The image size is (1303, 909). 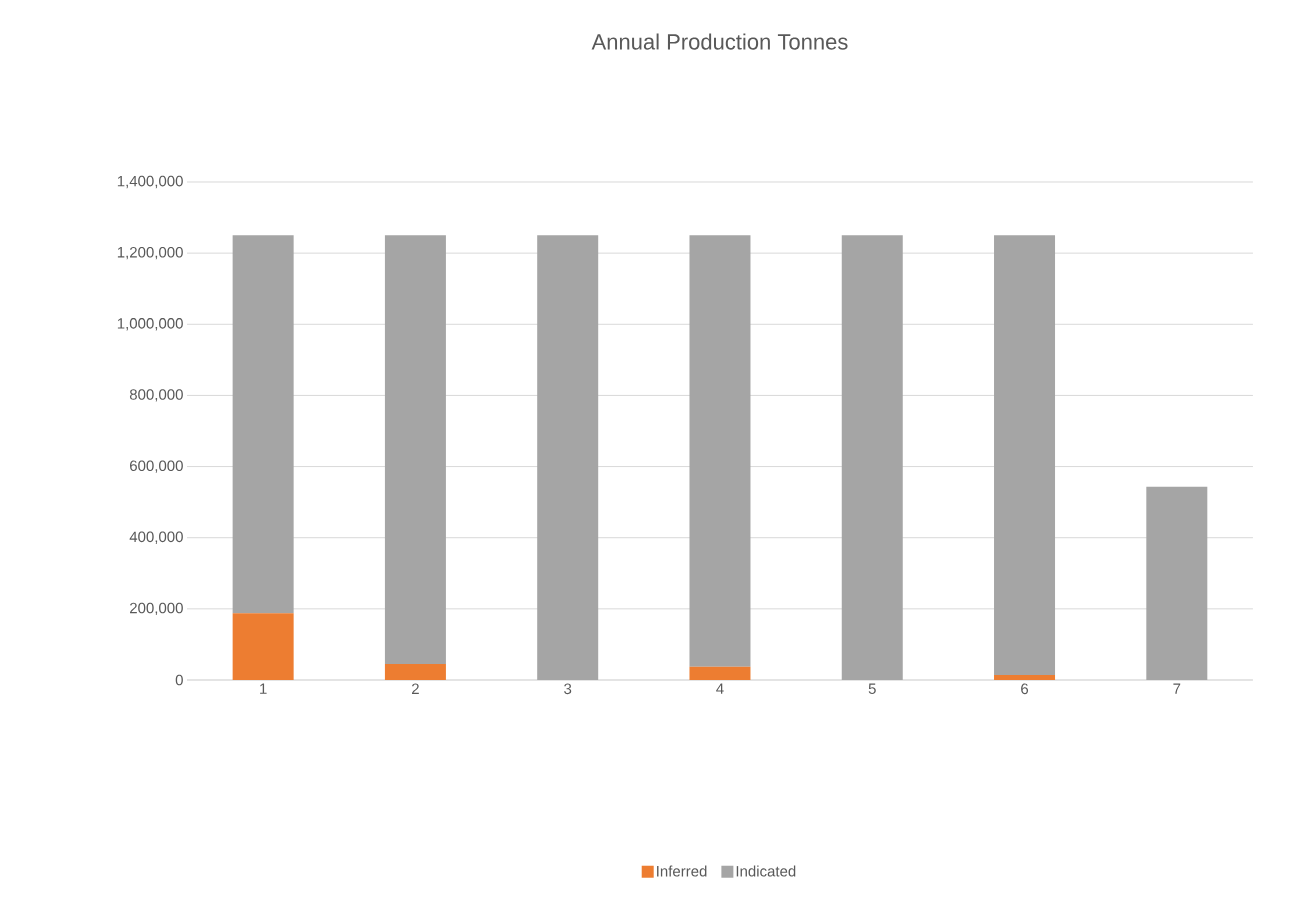 What do you see at coordinates (150, 324) in the screenshot?
I see `y-tick-label: 1,000,000` at bounding box center [150, 324].